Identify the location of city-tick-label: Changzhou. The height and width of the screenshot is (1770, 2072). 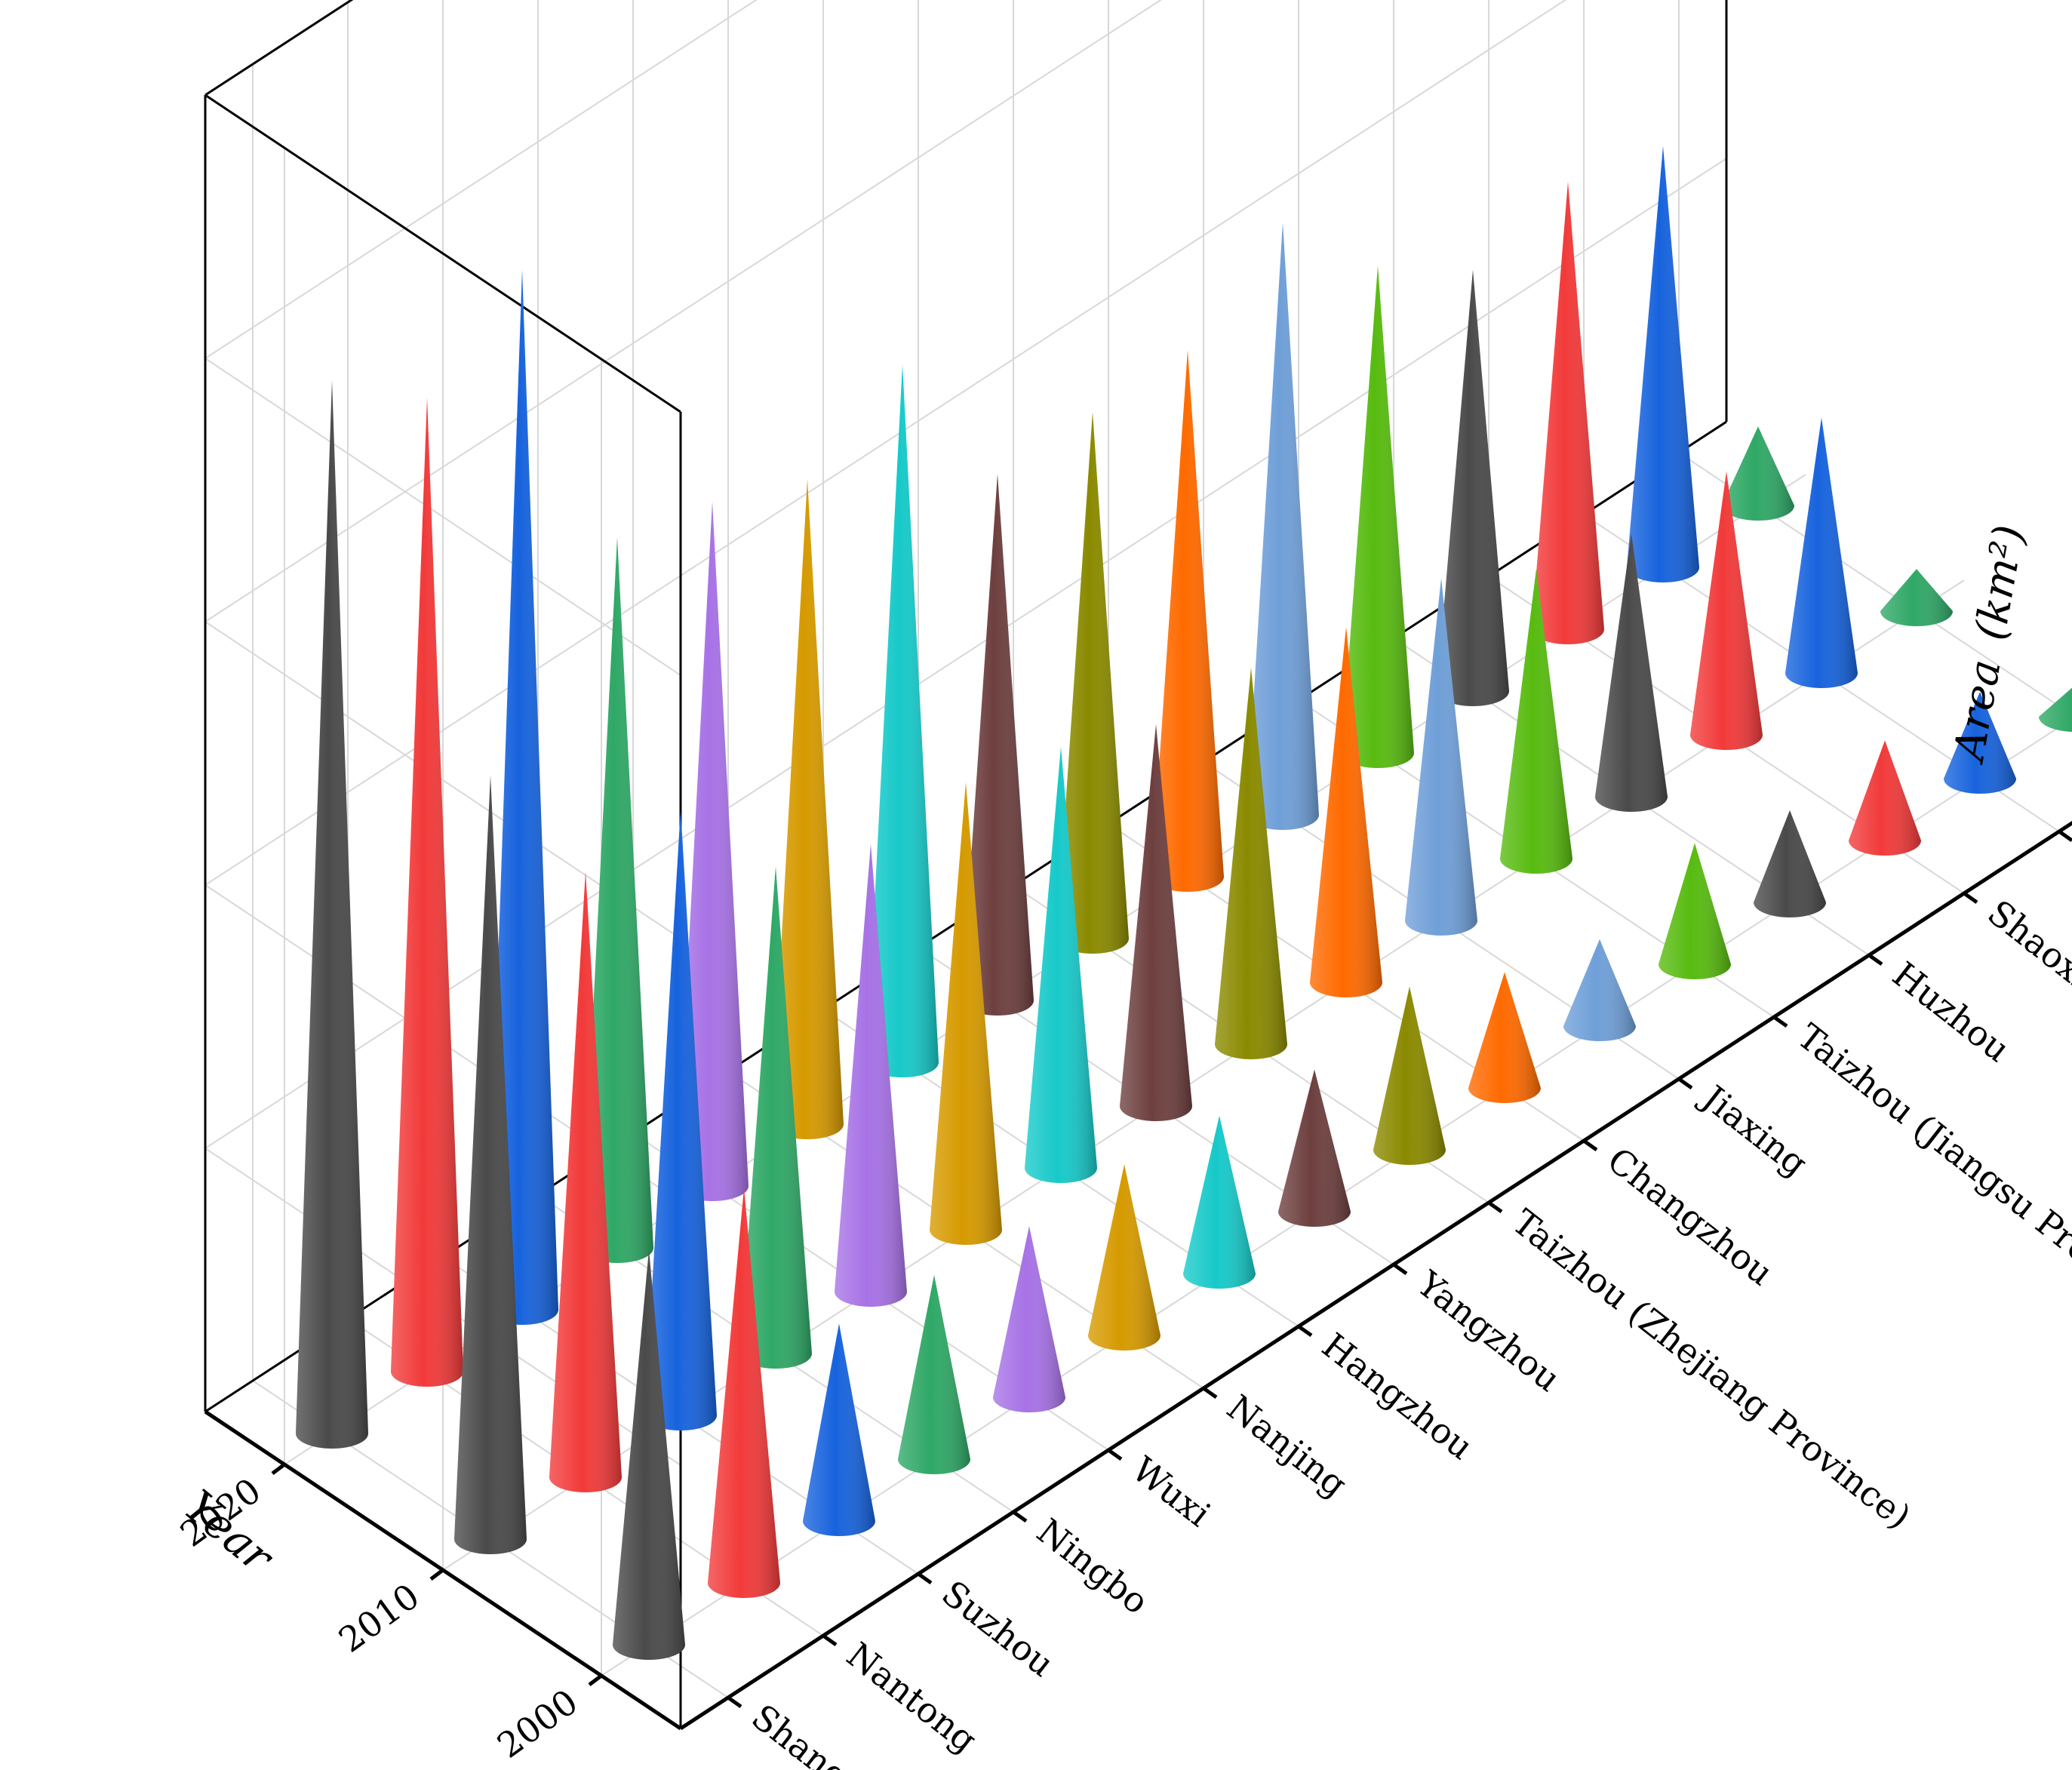
(1690, 1216).